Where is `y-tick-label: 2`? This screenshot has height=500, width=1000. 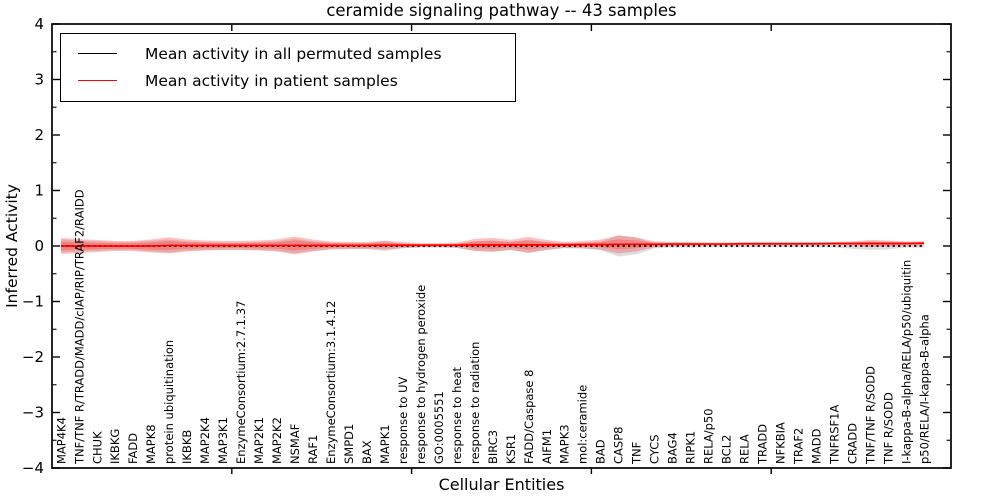
y-tick-label: 2 is located at coordinates (39, 135).